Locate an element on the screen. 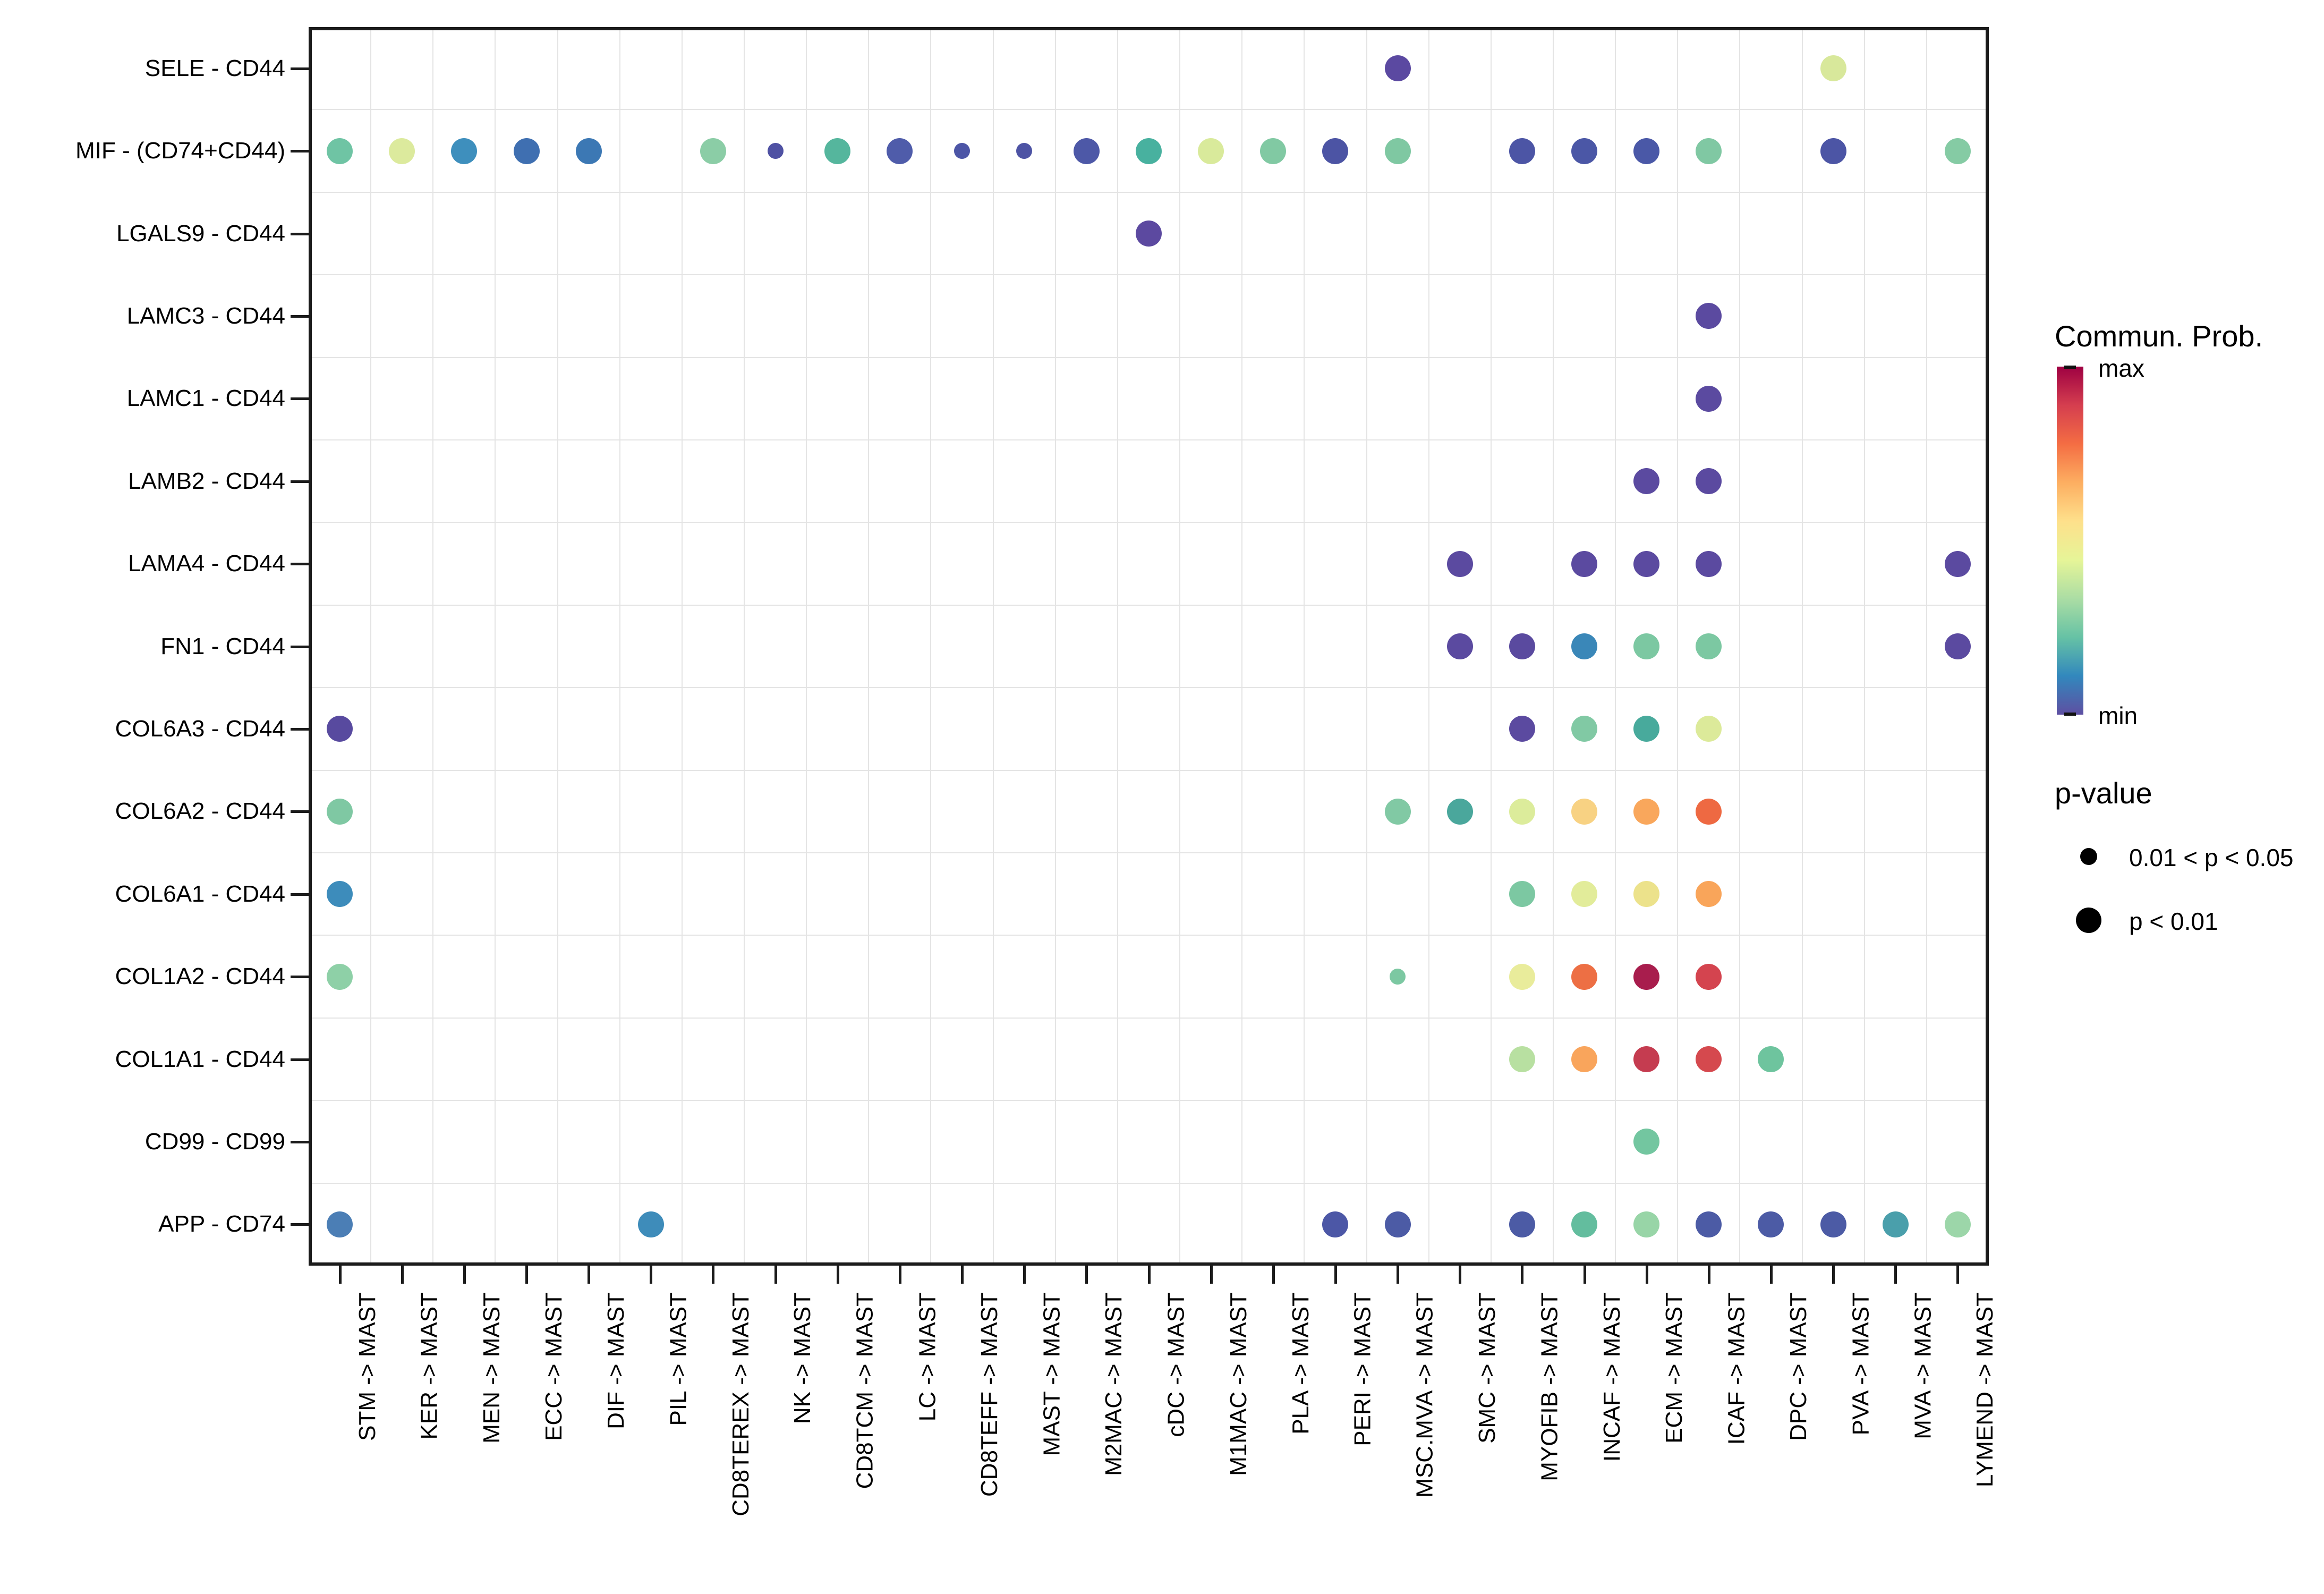 The height and width of the screenshot is (1594, 2324). y-axis-label: COL6A2 - CD44 is located at coordinates (200, 811).